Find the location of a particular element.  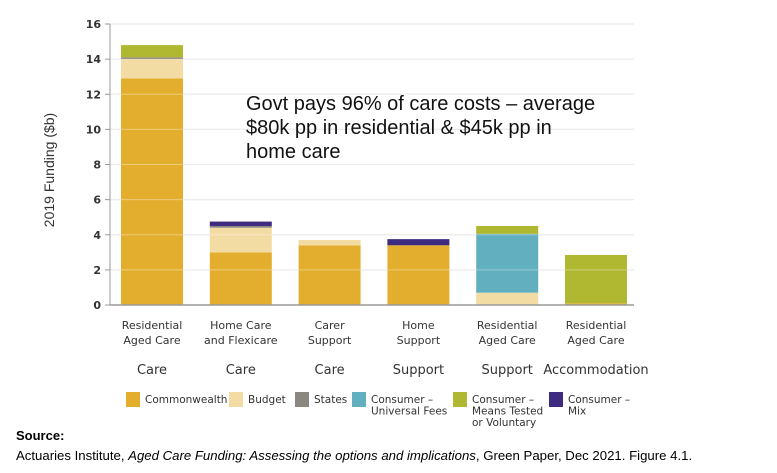

y-axis-label: 2019 Funding ($b) is located at coordinates (49, 170).